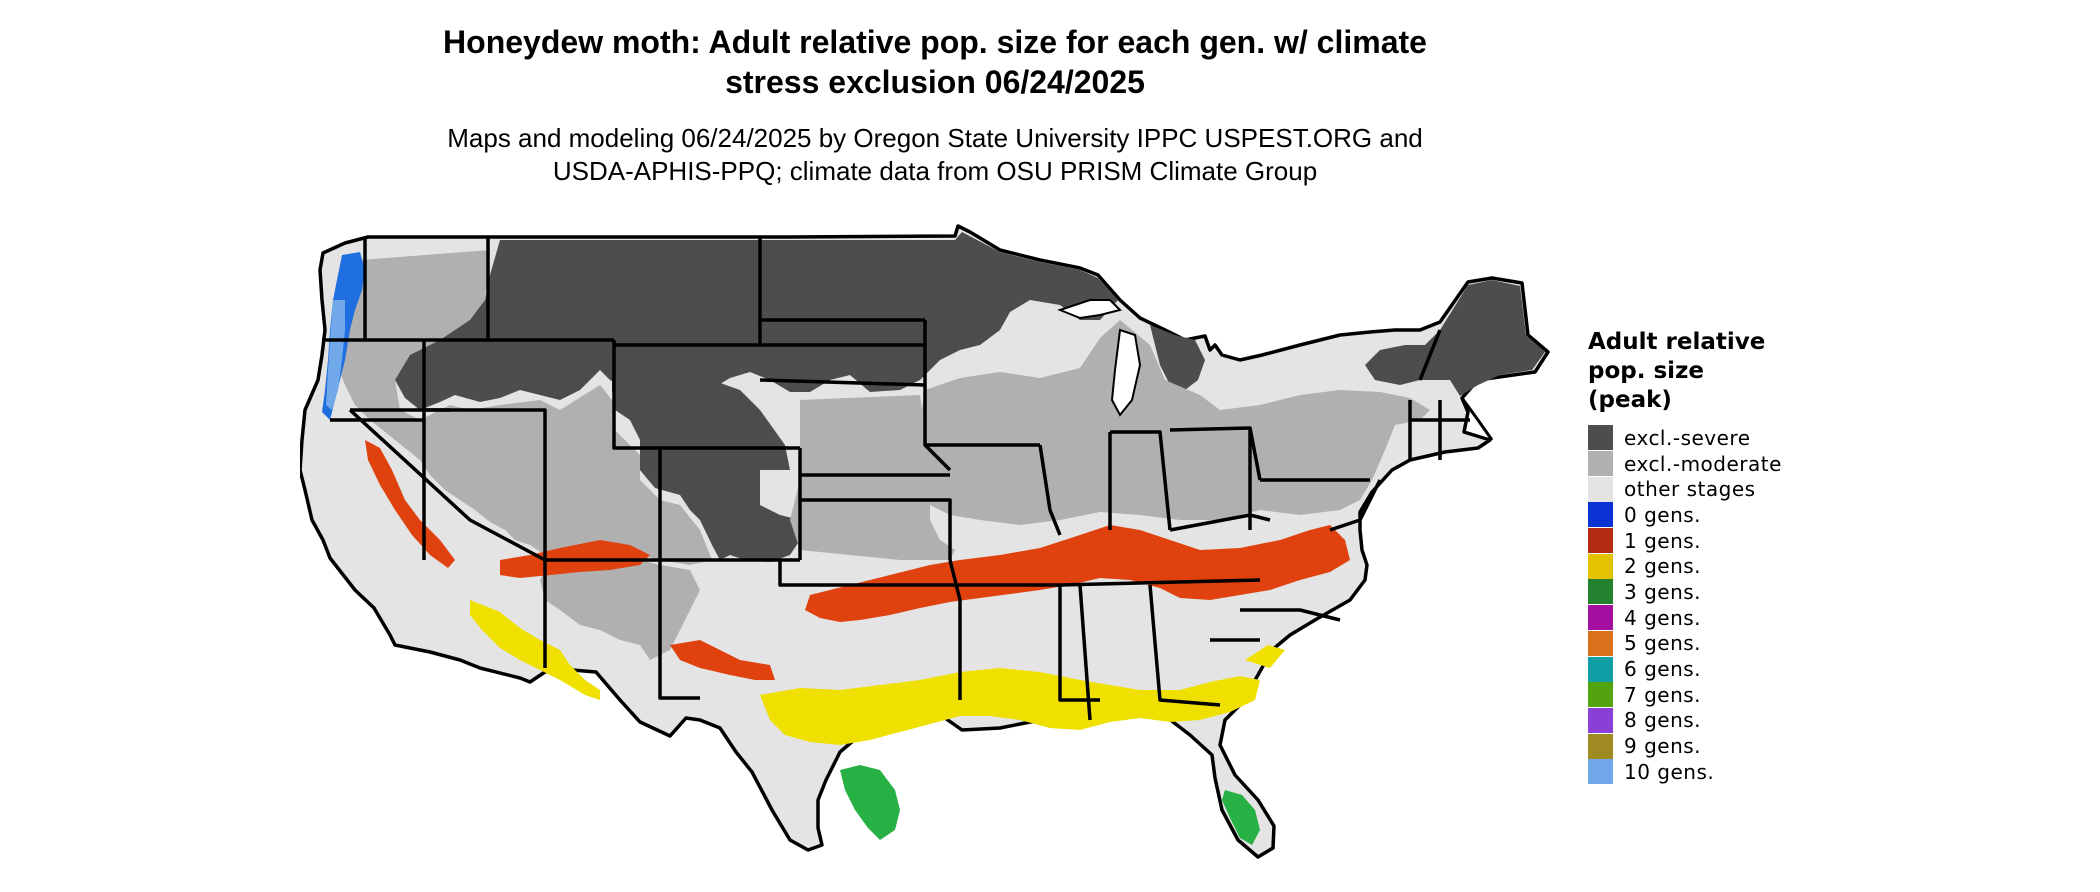 This screenshot has width=2100, height=892. What do you see at coordinates (410, 504) in the screenshot?
I see `region-1-gens-california` at bounding box center [410, 504].